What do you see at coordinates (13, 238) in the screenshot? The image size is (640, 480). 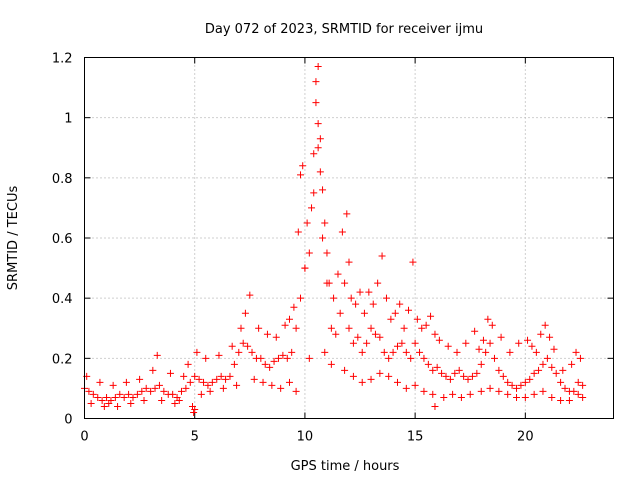 I see `y-axis-label: SRMTID / TECUs` at bounding box center [13, 238].